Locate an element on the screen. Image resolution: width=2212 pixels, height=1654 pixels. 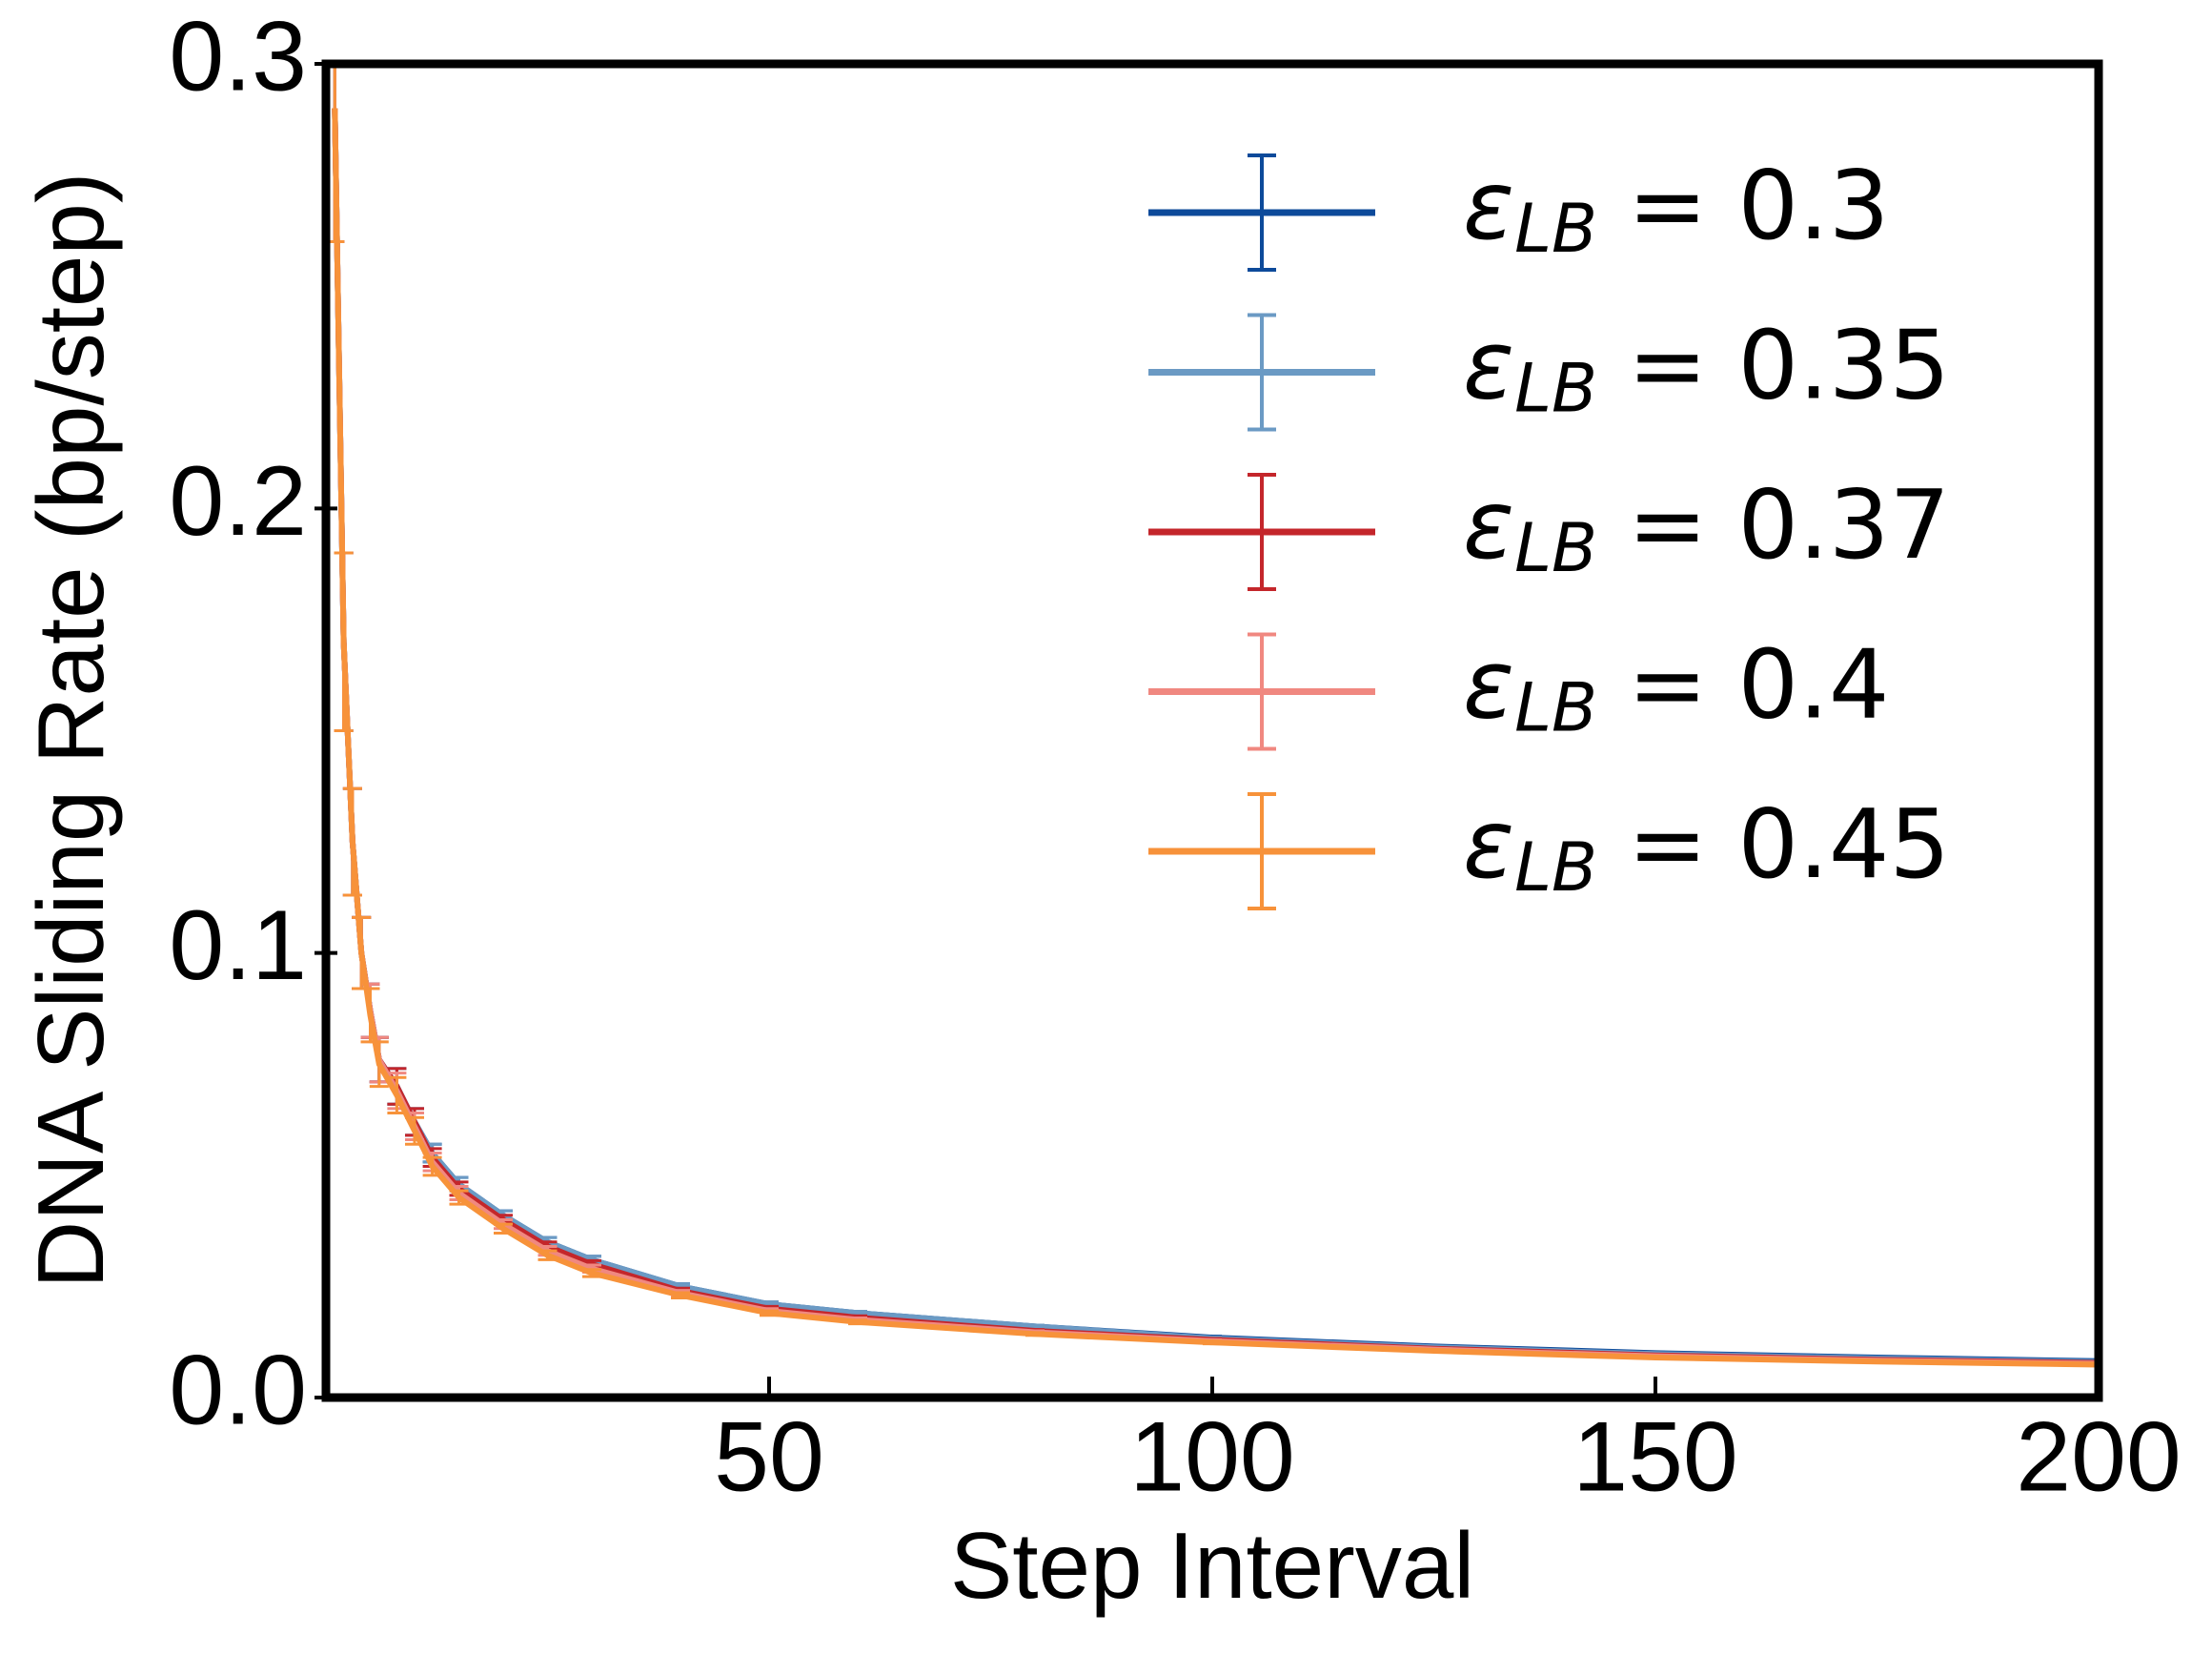
legend-label: εLB = 0.45 is located at coordinates (1706, 847).